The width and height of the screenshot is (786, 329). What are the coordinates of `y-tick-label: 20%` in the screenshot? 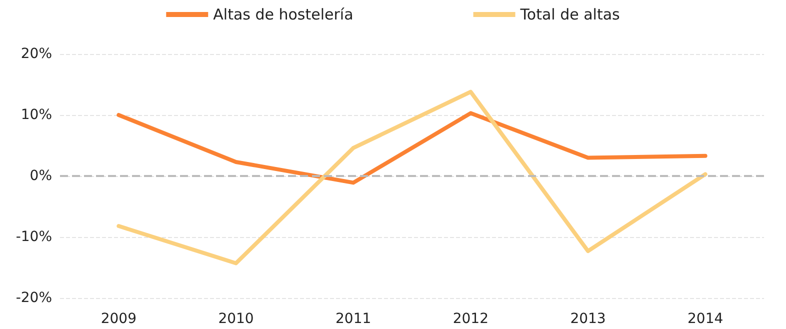 It's located at (36, 54).